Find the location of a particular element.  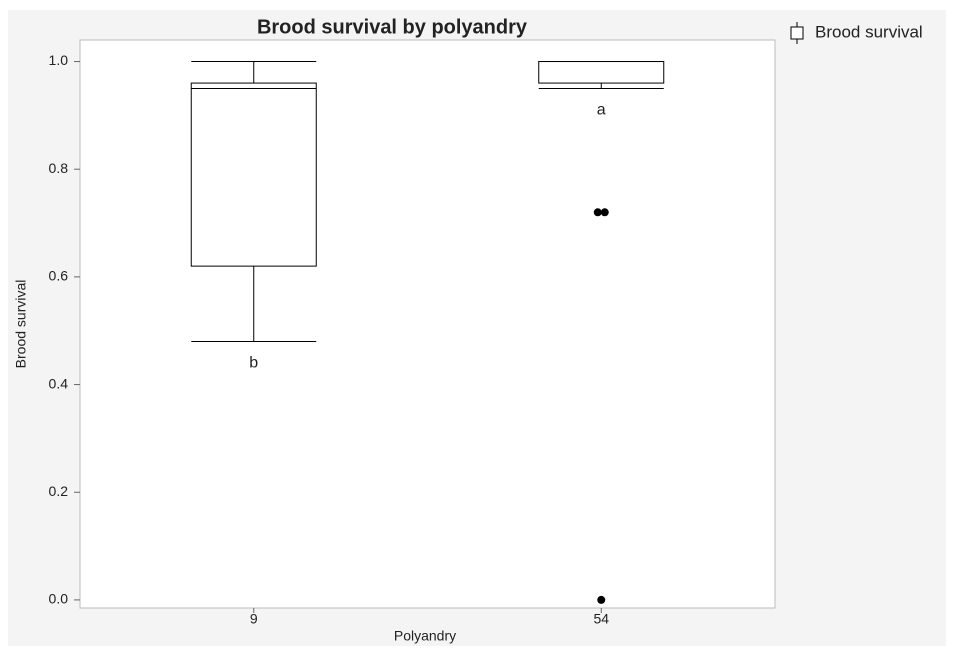

box is located at coordinates (253, 174).